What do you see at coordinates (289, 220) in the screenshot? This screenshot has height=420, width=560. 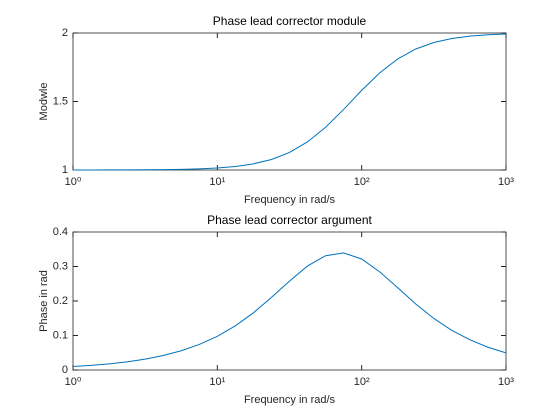 I see `chart-title: Phase lead corrector argument` at bounding box center [289, 220].